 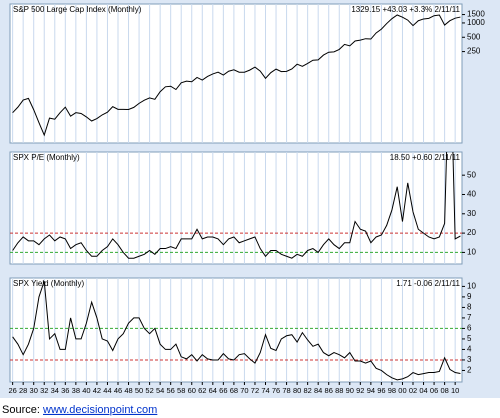 I want to click on x-tick-label: 66, so click(x=223, y=390).